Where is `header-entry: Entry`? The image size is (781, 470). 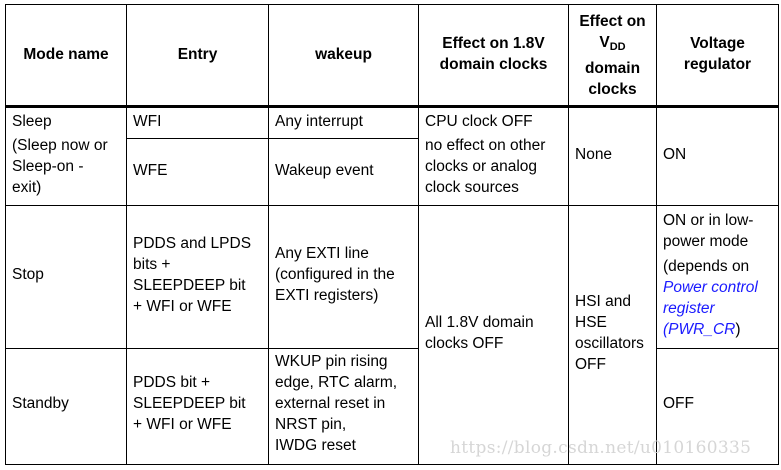
header-entry: Entry is located at coordinates (197, 54).